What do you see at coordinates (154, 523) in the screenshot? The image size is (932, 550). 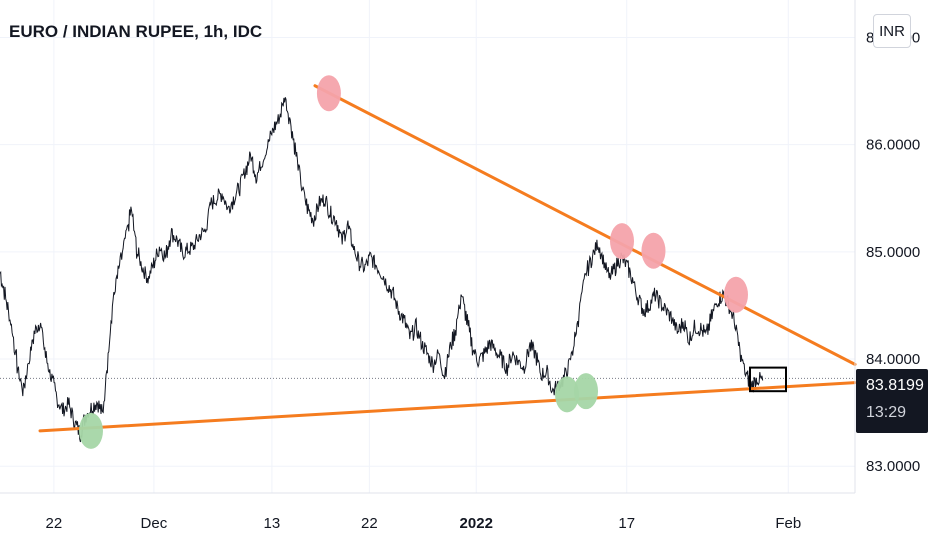 I see `x-tick-label: Dec` at bounding box center [154, 523].